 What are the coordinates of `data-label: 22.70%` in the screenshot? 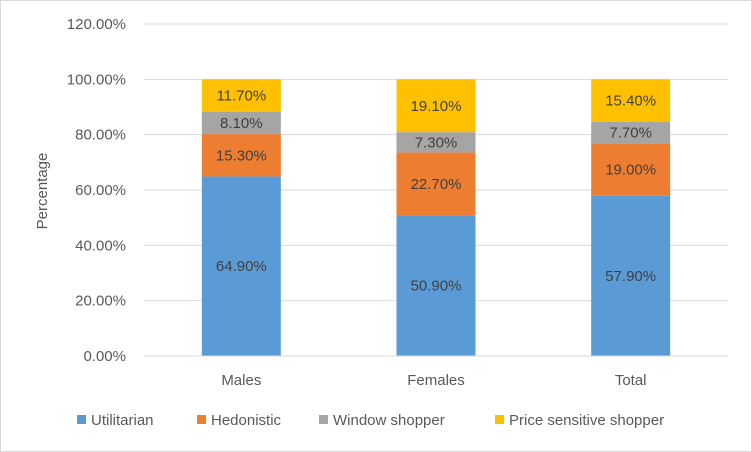 It's located at (436, 184).